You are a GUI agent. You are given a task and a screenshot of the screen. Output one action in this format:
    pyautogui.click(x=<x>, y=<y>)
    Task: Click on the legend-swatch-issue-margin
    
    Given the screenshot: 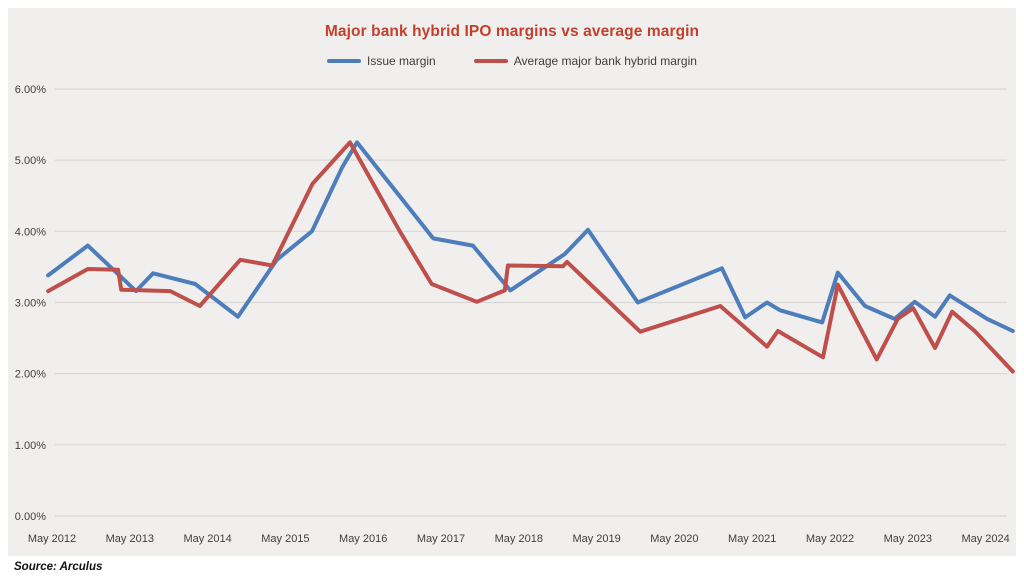 What is the action you would take?
    pyautogui.click(x=344, y=61)
    